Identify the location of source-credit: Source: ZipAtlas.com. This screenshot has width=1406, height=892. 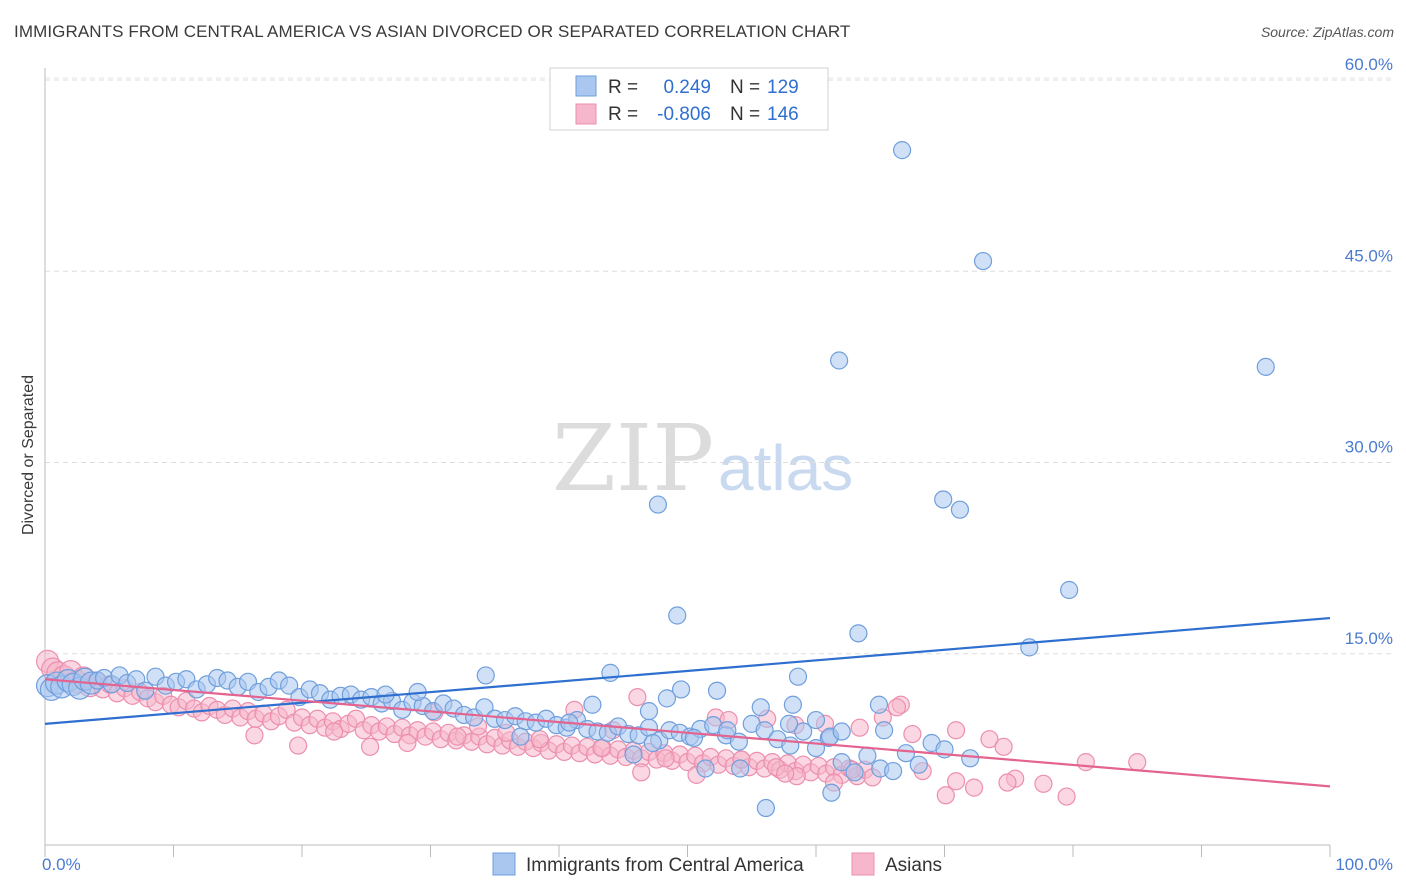
(1327, 32).